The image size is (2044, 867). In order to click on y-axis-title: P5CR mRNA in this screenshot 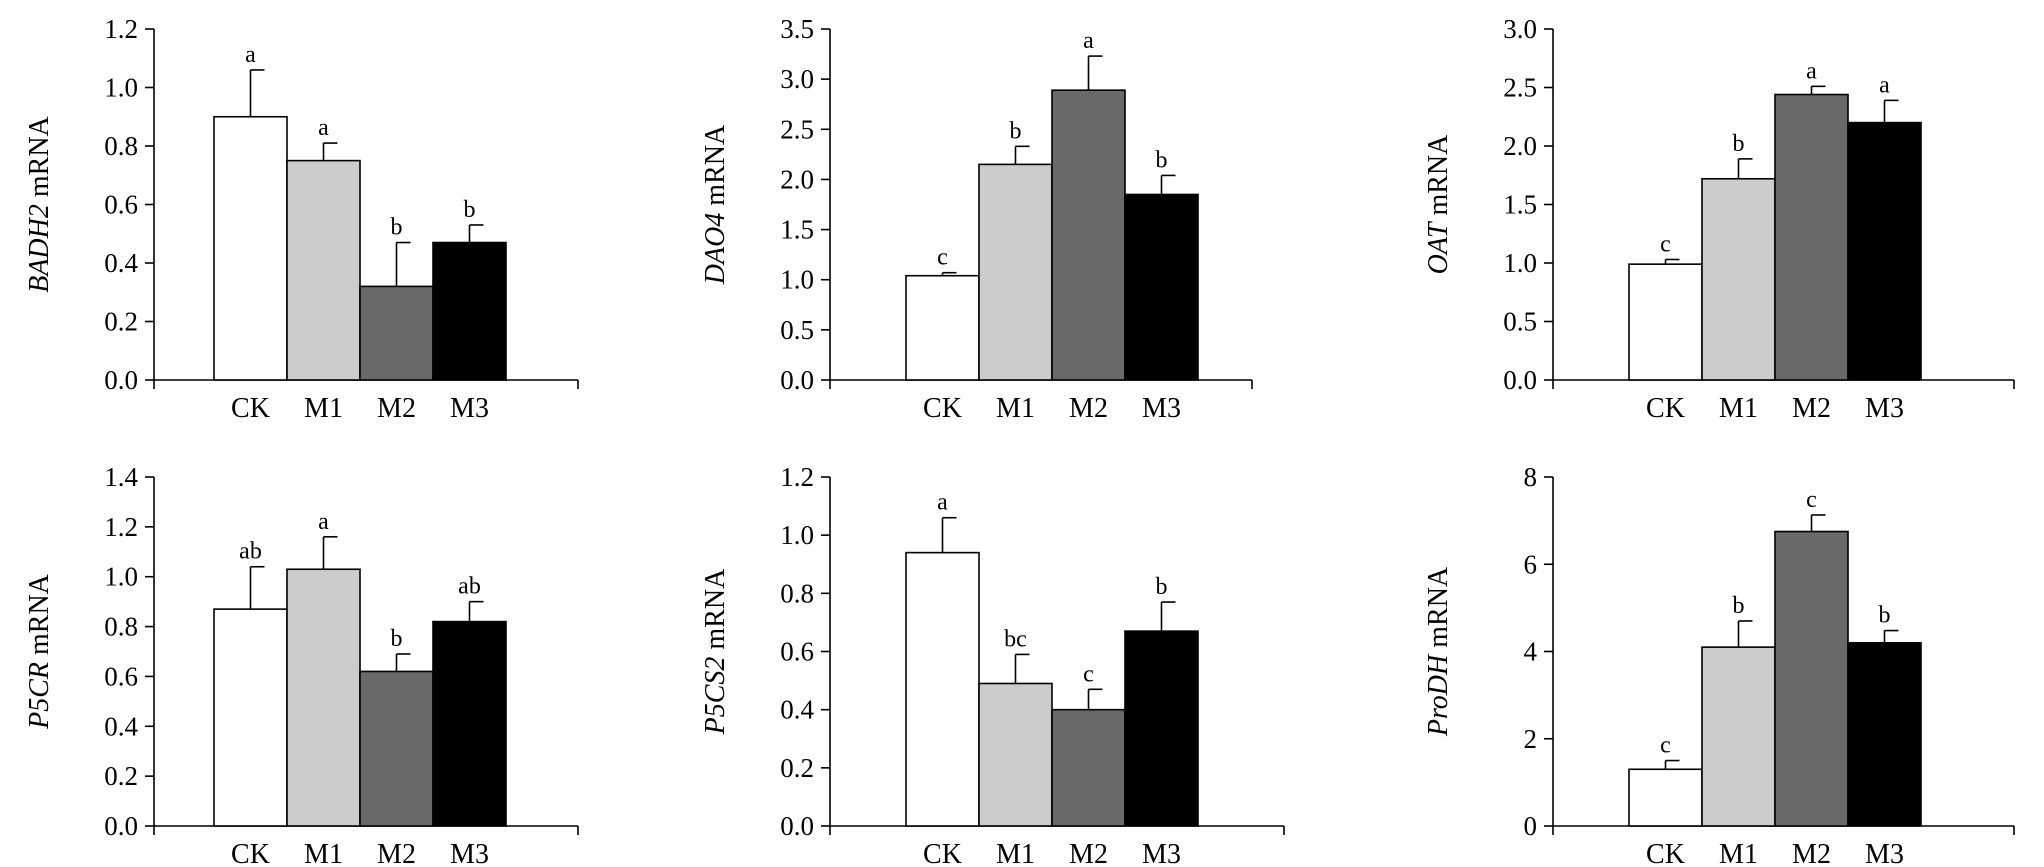, I will do `click(39, 651)`.